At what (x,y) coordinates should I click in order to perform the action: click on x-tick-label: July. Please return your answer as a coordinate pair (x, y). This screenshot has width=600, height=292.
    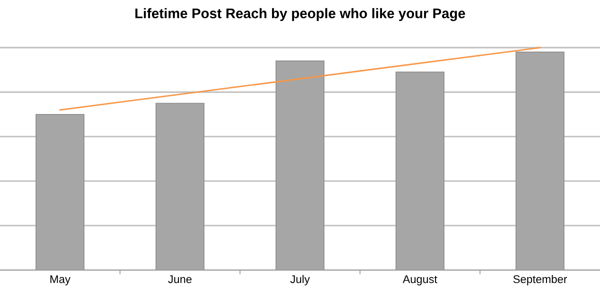
    Looking at the image, I should click on (300, 280).